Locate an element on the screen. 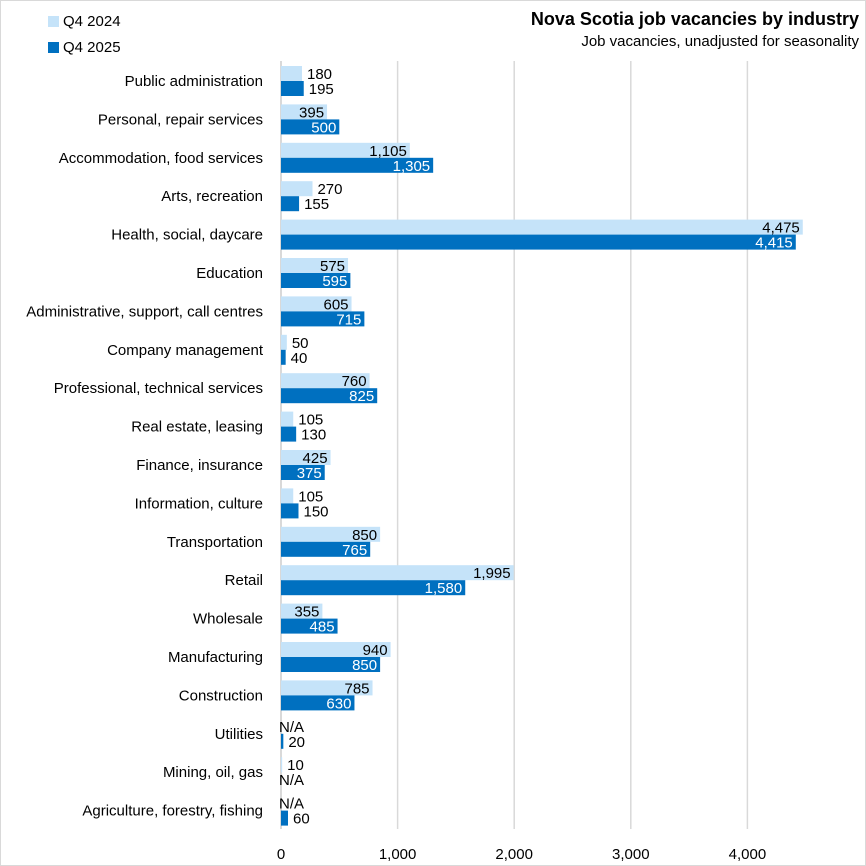  data-label: 605 is located at coordinates (336, 304).